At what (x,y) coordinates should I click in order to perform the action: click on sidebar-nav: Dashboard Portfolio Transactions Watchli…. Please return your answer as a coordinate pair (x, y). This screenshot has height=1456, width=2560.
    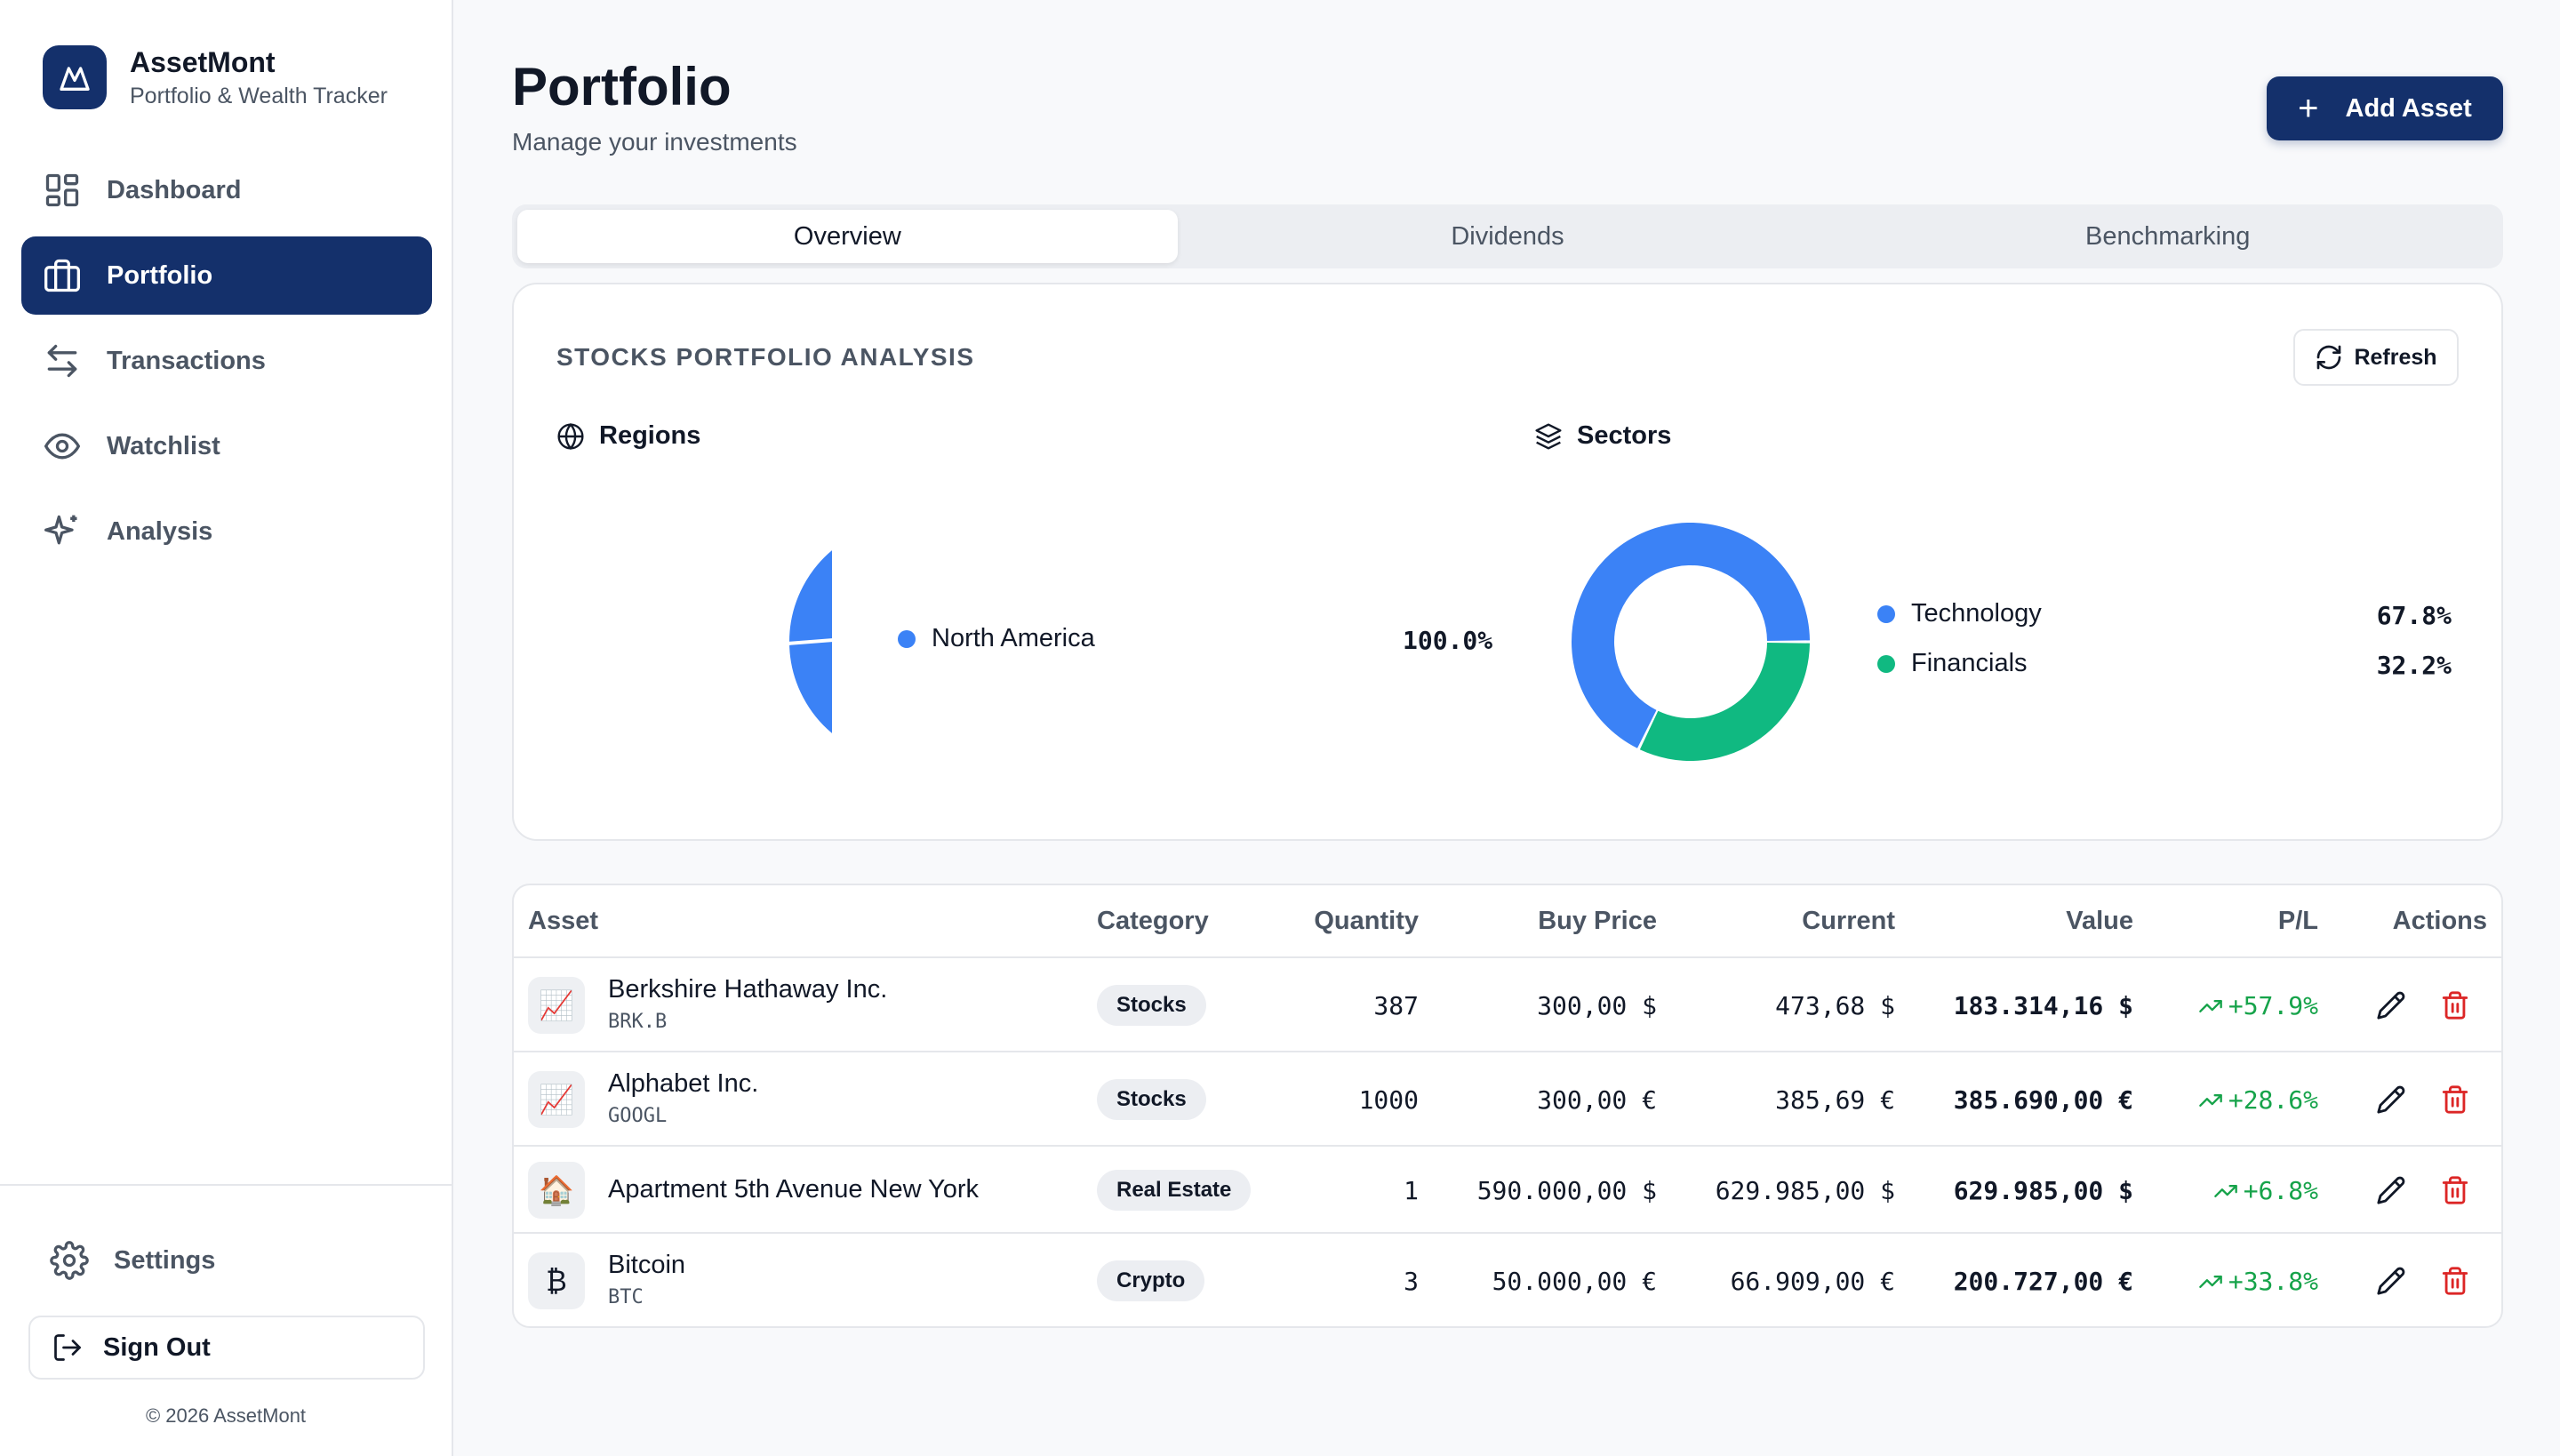
    Looking at the image, I should click on (226, 364).